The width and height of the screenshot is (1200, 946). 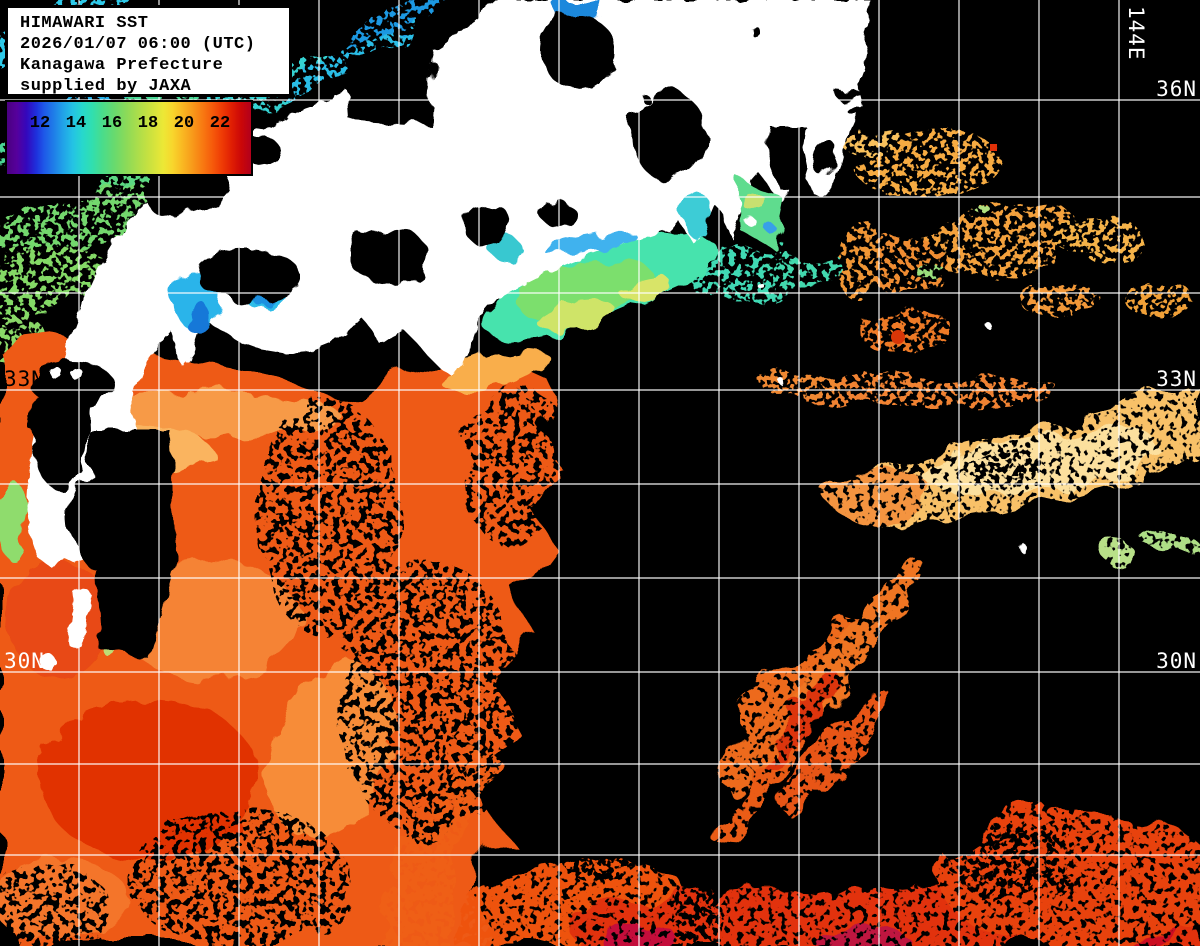 What do you see at coordinates (1176, 89) in the screenshot?
I see `latitude-label: 36N` at bounding box center [1176, 89].